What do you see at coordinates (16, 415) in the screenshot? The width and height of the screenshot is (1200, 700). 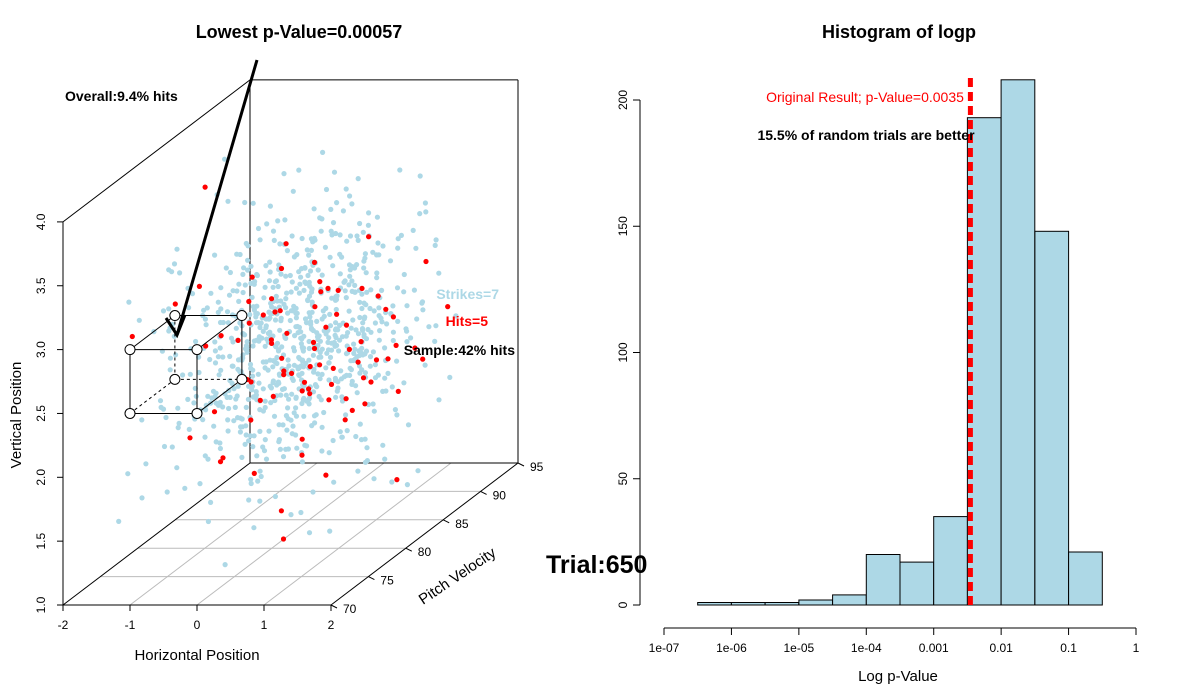 I see `y-axis-label: Vertical Position` at bounding box center [16, 415].